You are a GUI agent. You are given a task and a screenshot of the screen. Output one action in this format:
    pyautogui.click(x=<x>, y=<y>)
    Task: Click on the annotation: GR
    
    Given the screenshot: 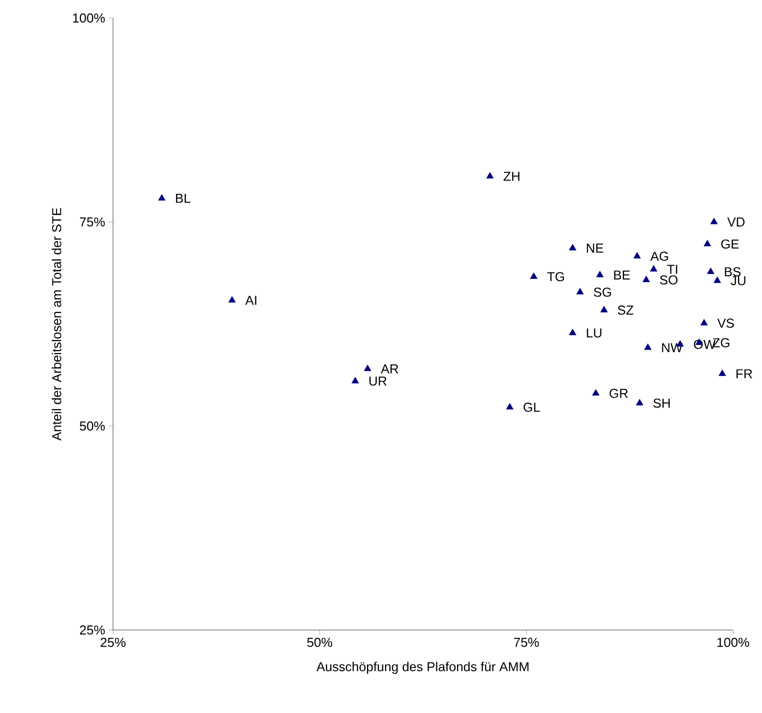 What is the action you would take?
    pyautogui.click(x=619, y=393)
    